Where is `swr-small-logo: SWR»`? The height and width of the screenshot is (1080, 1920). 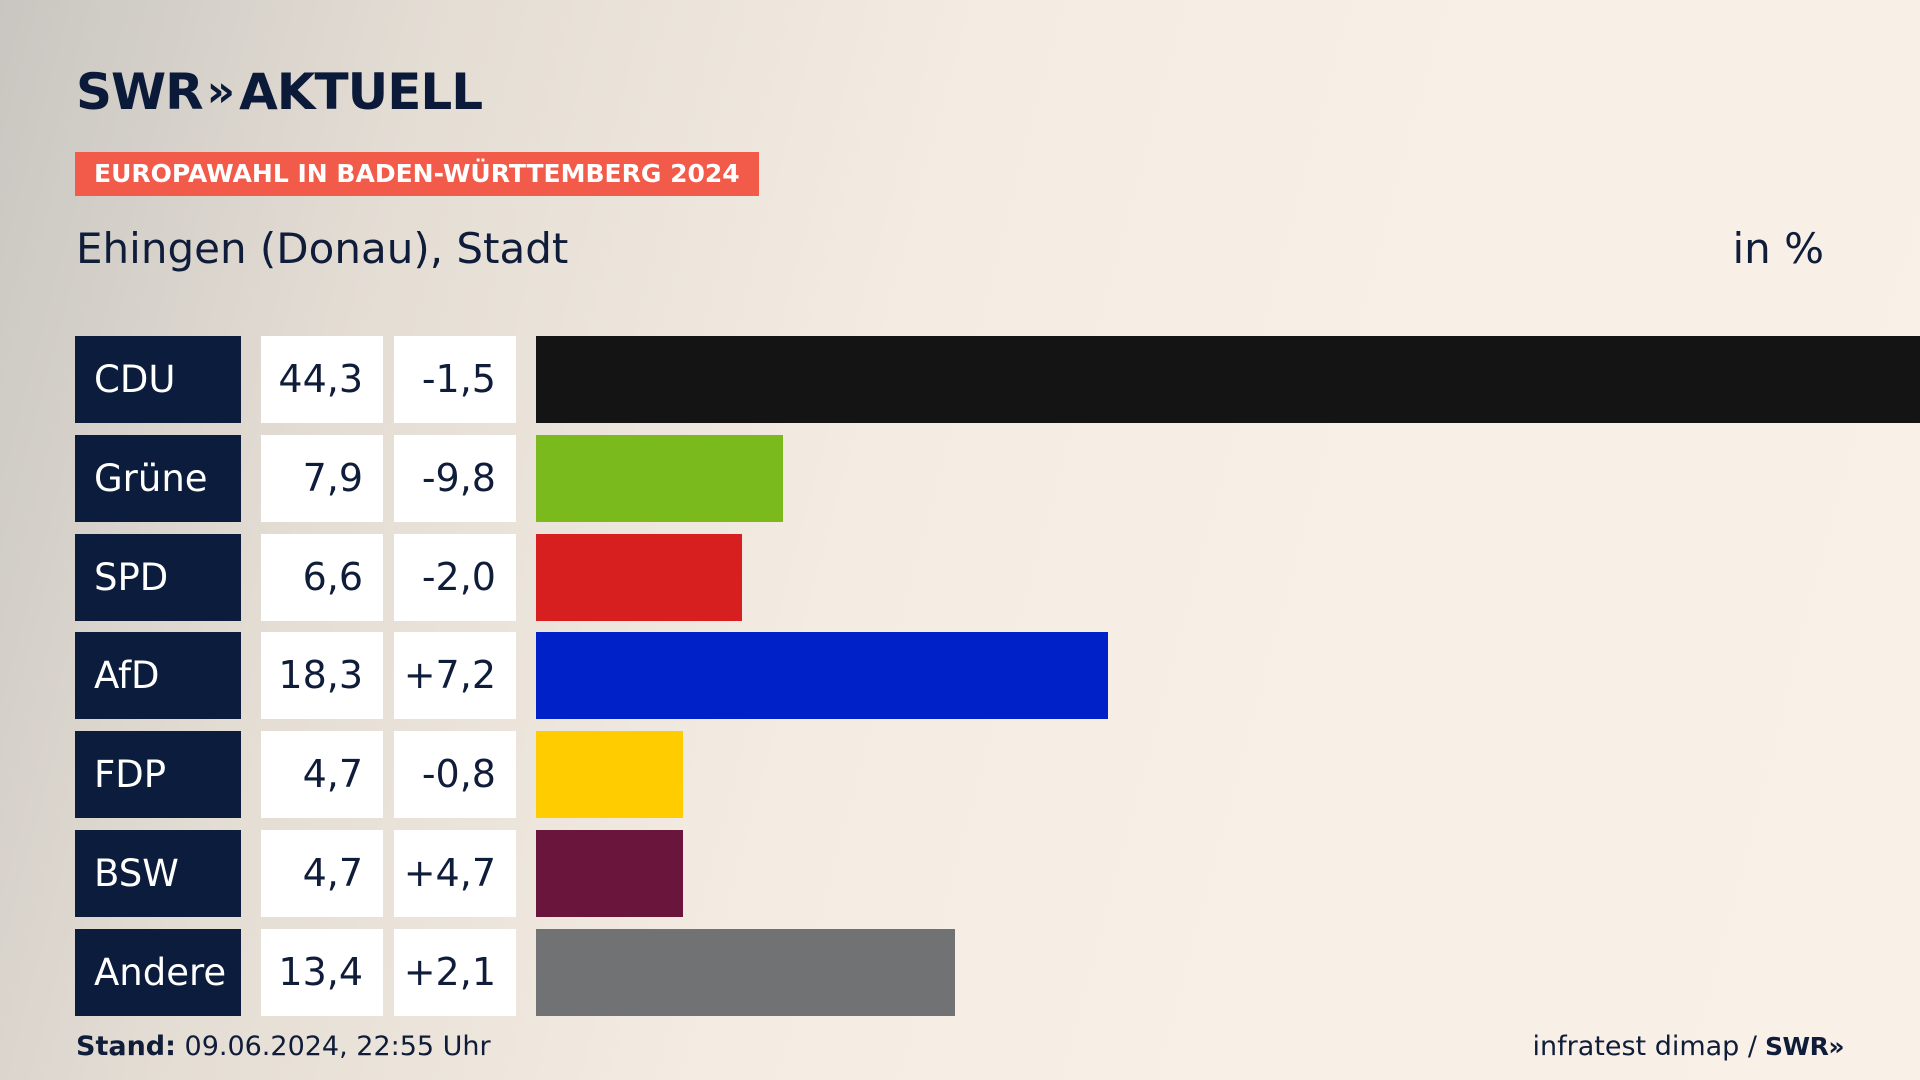 swr-small-logo: SWR» is located at coordinates (1804, 1046).